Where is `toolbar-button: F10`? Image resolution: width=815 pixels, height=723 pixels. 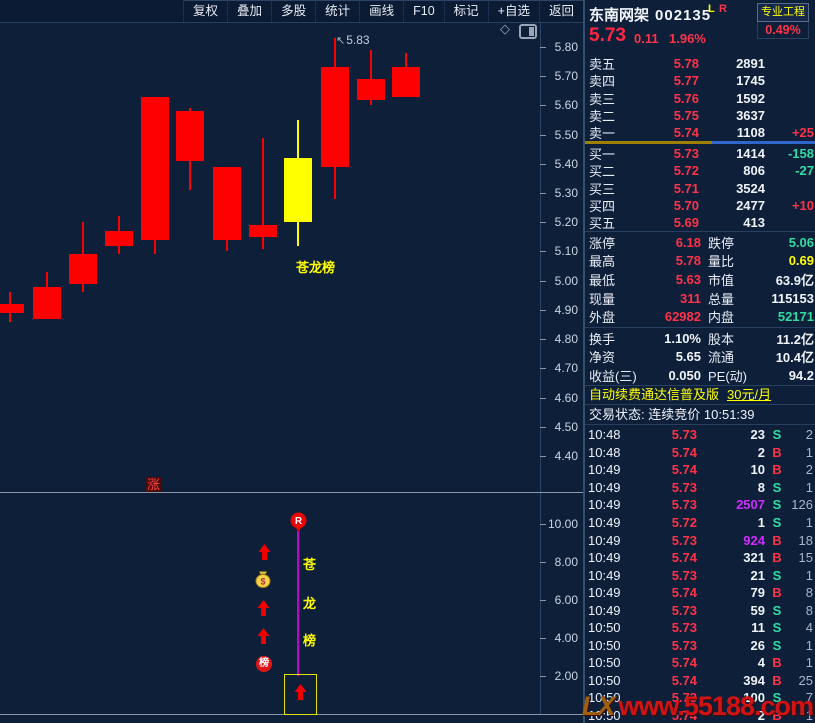 toolbar-button: F10 is located at coordinates (423, 11).